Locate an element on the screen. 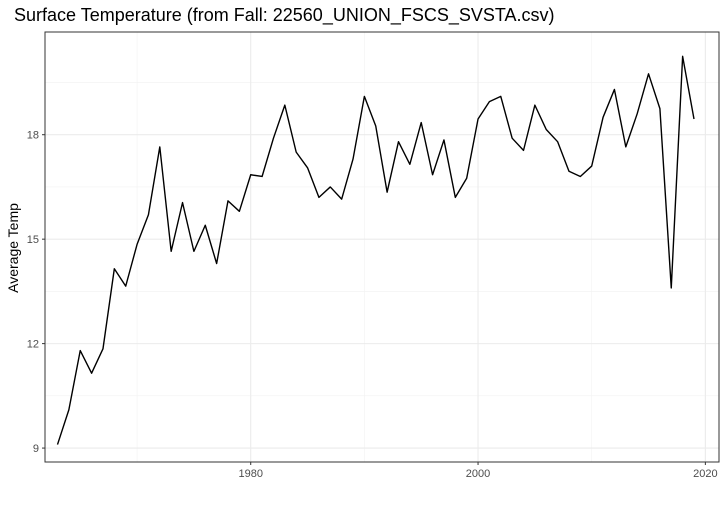 This screenshot has height=508, width=727. y-tick-label: 9 is located at coordinates (36, 449).